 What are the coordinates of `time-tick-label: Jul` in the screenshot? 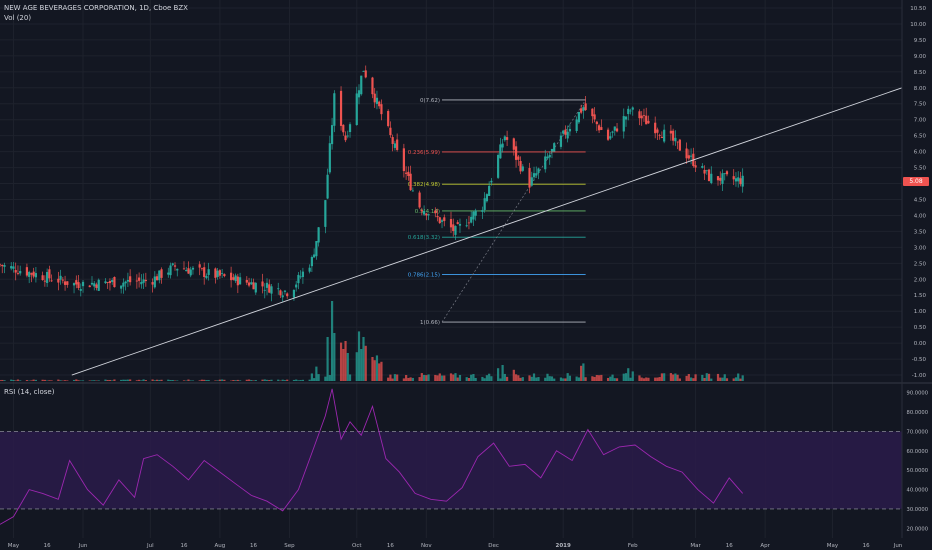 It's located at (150, 546).